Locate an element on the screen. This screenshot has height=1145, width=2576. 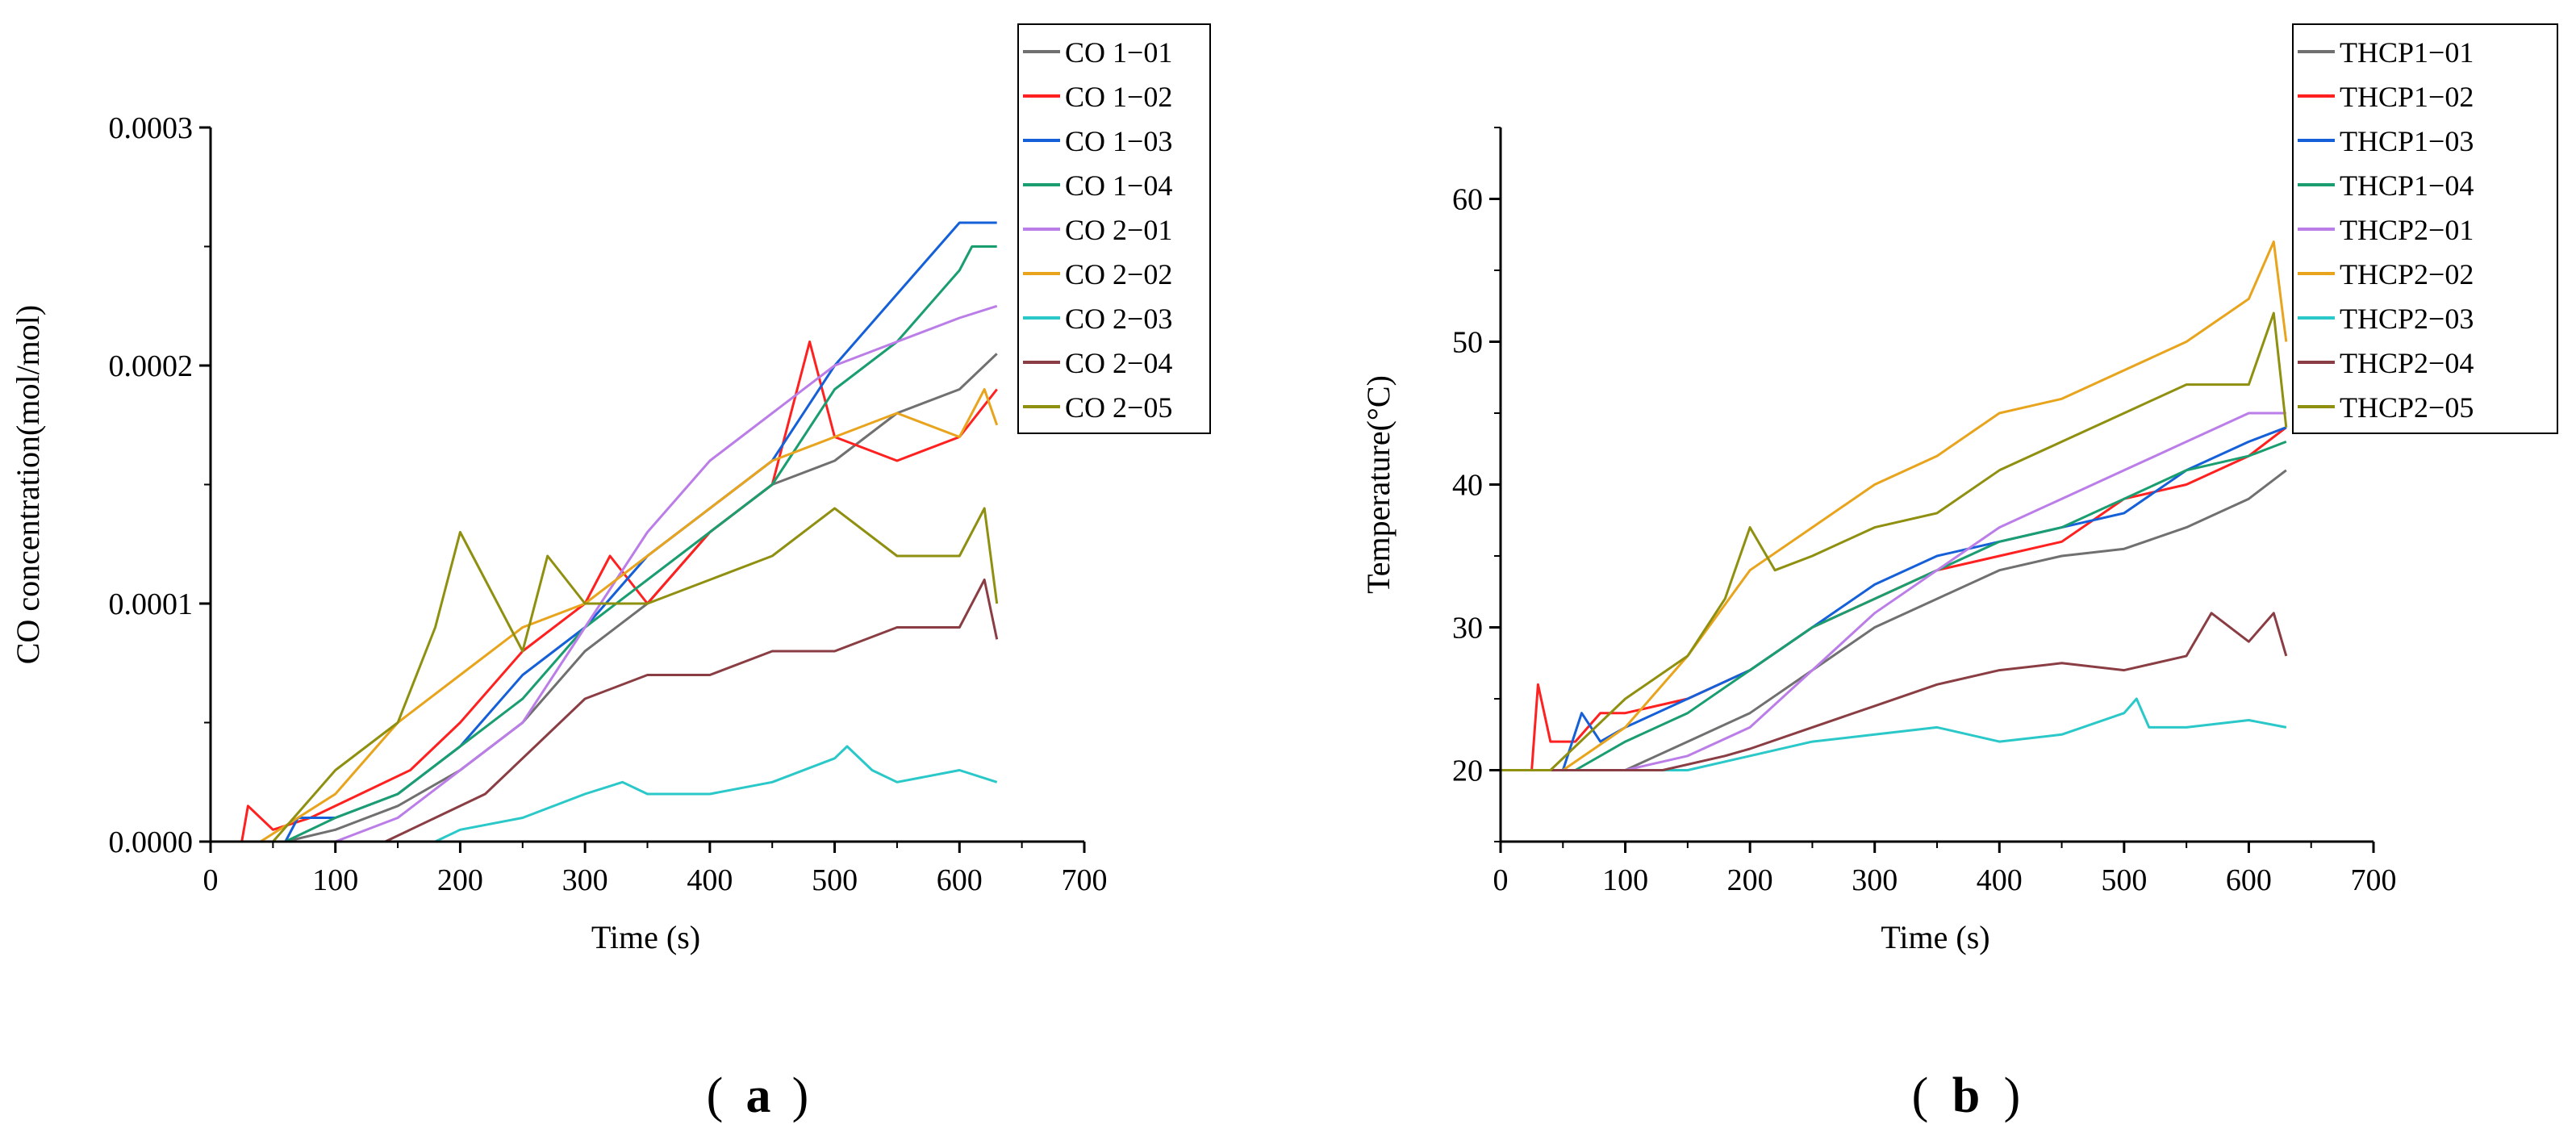
y-tick-label: 0.0003 is located at coordinates (151, 128).